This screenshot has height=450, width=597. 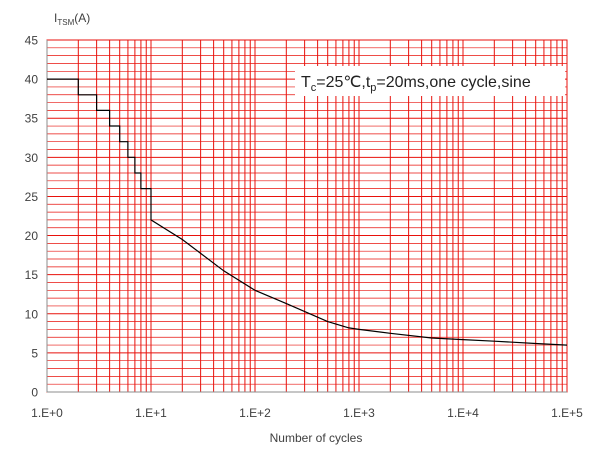 I want to click on x-tick-label: 1.E+3, so click(x=359, y=413).